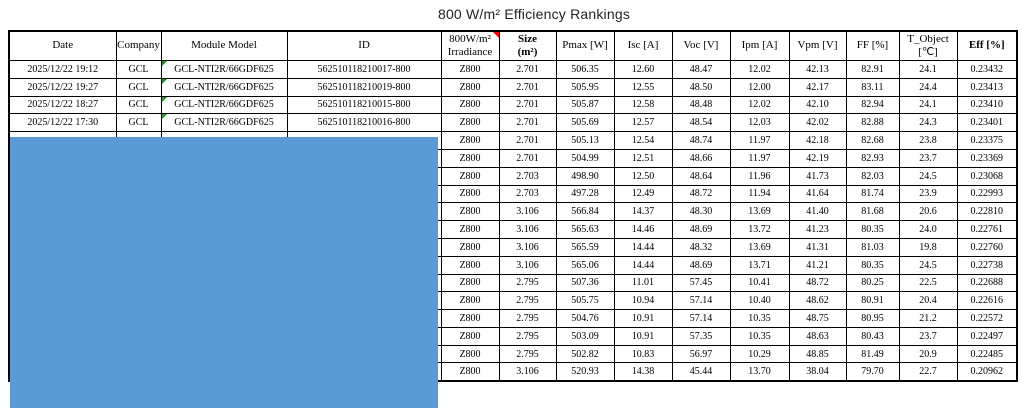  What do you see at coordinates (987, 69) in the screenshot?
I see `cell-eff: 0.23432` at bounding box center [987, 69].